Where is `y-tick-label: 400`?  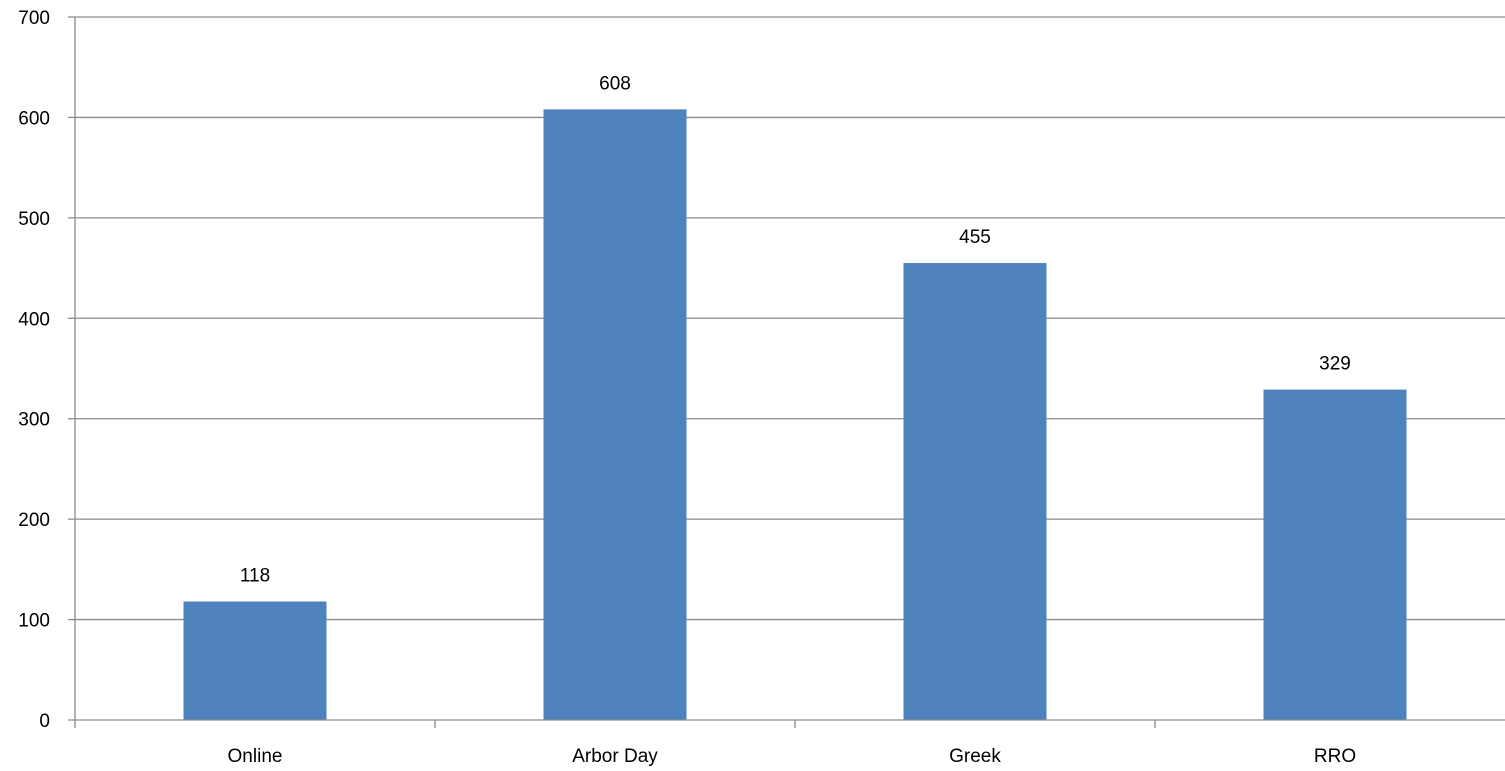
y-tick-label: 400 is located at coordinates (34, 319).